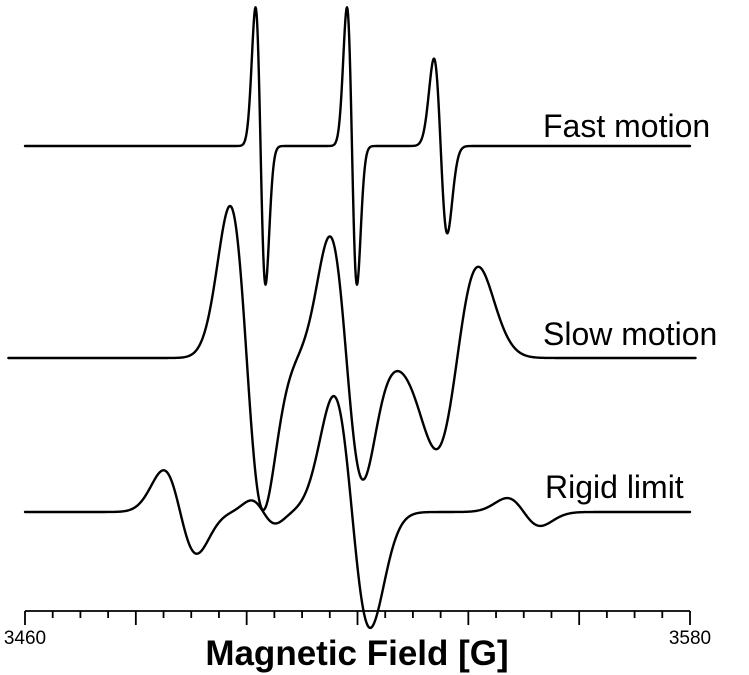 The height and width of the screenshot is (675, 749). I want to click on x-tick-label-1: 3460, so click(25, 638).